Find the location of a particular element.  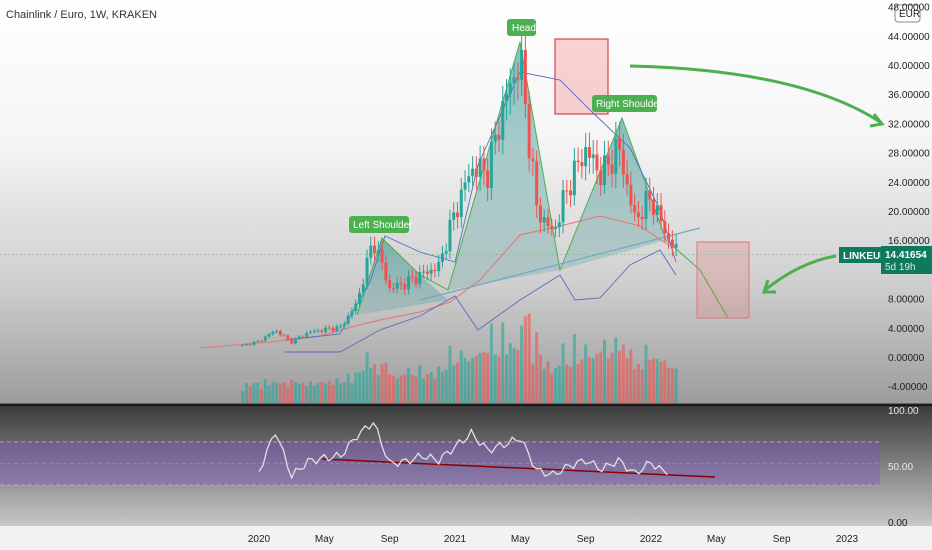

time-axis: 2020 May Sep 2021 May Sep 2022 May Sep 2023 is located at coordinates (553, 539).